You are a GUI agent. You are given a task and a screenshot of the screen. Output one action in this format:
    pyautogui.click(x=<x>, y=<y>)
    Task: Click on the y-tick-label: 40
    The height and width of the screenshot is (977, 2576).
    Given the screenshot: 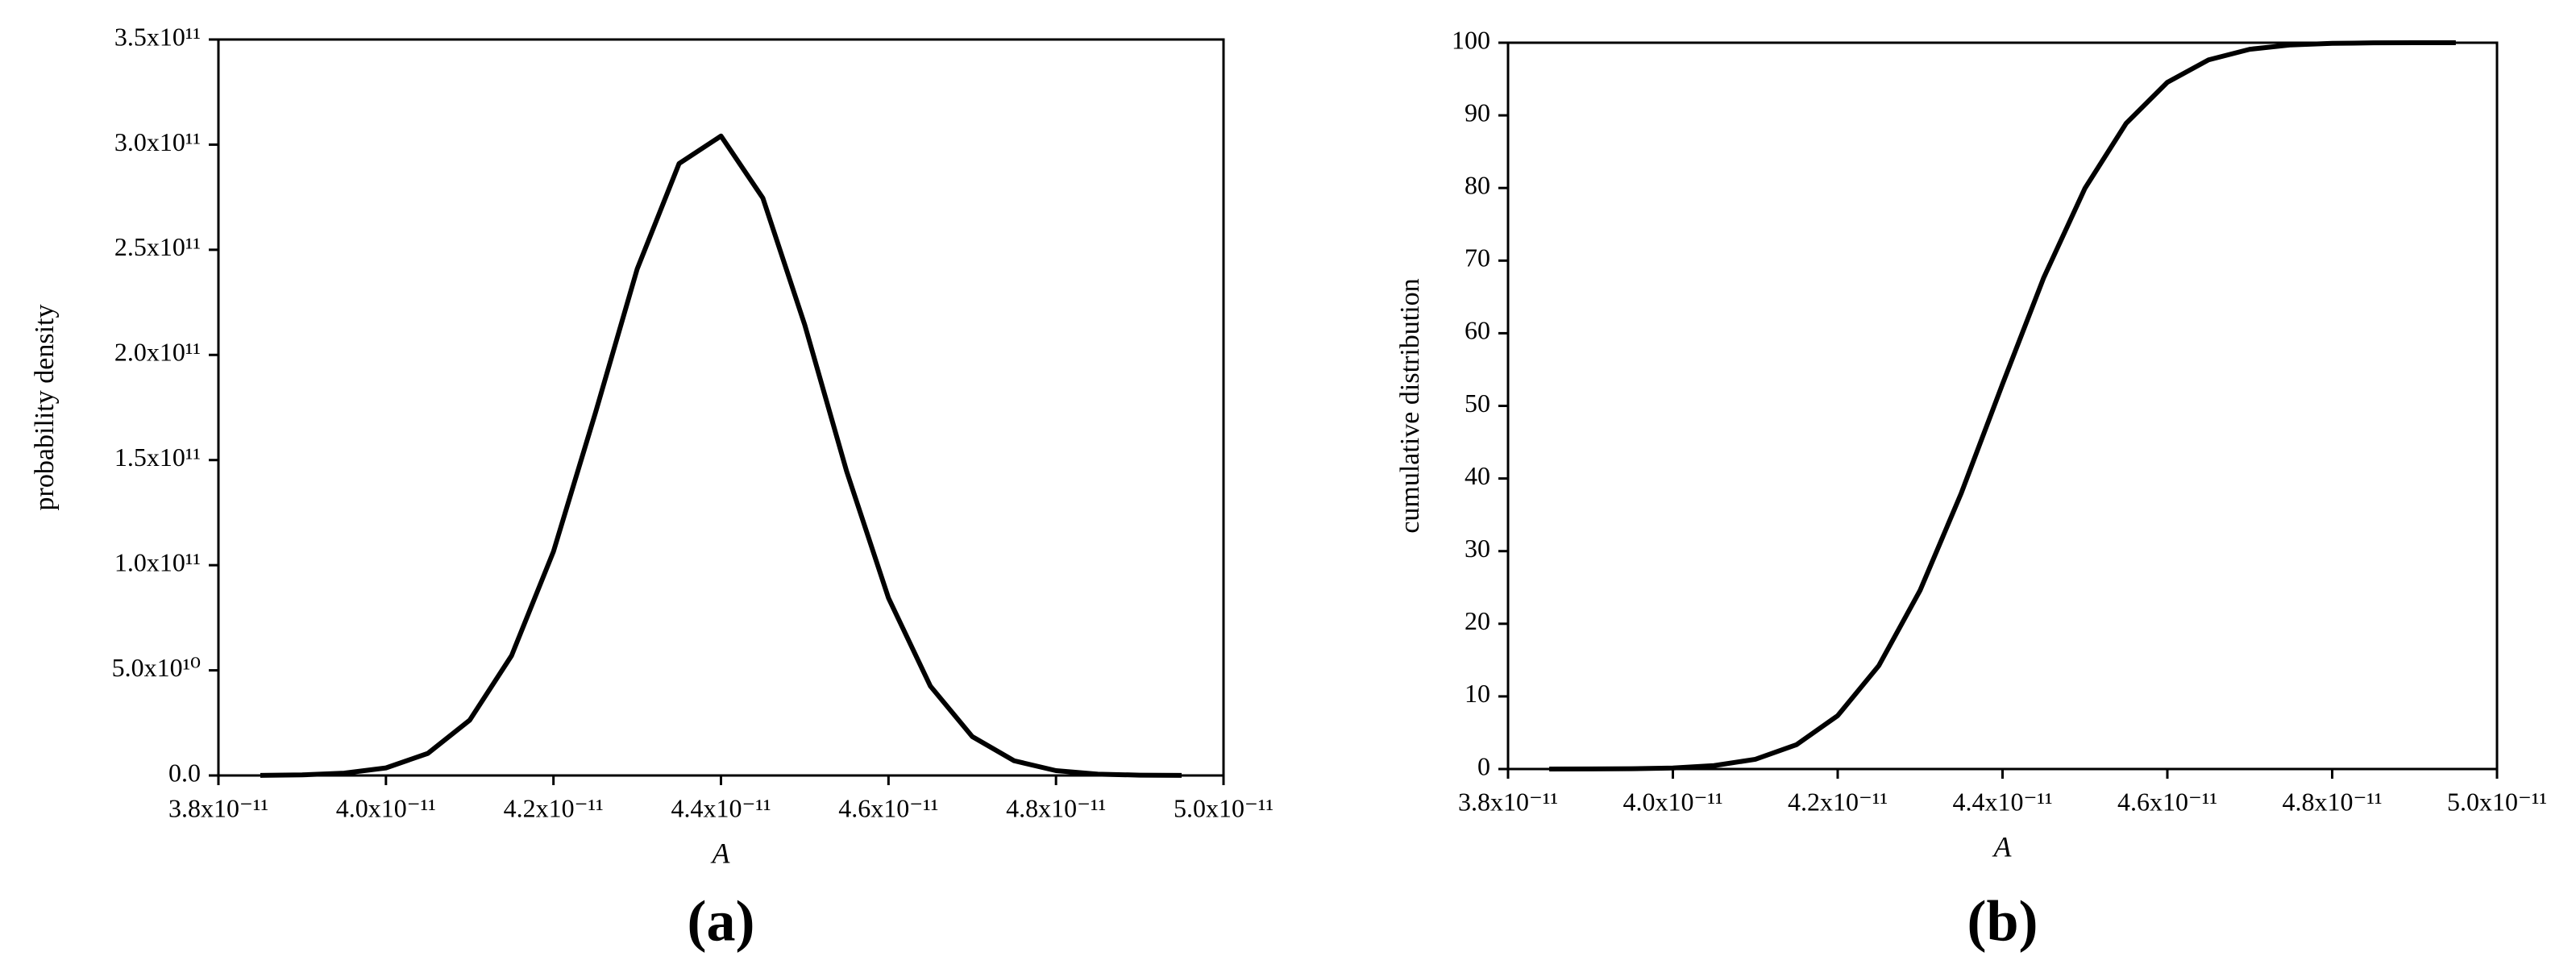 What is the action you would take?
    pyautogui.click(x=1477, y=475)
    